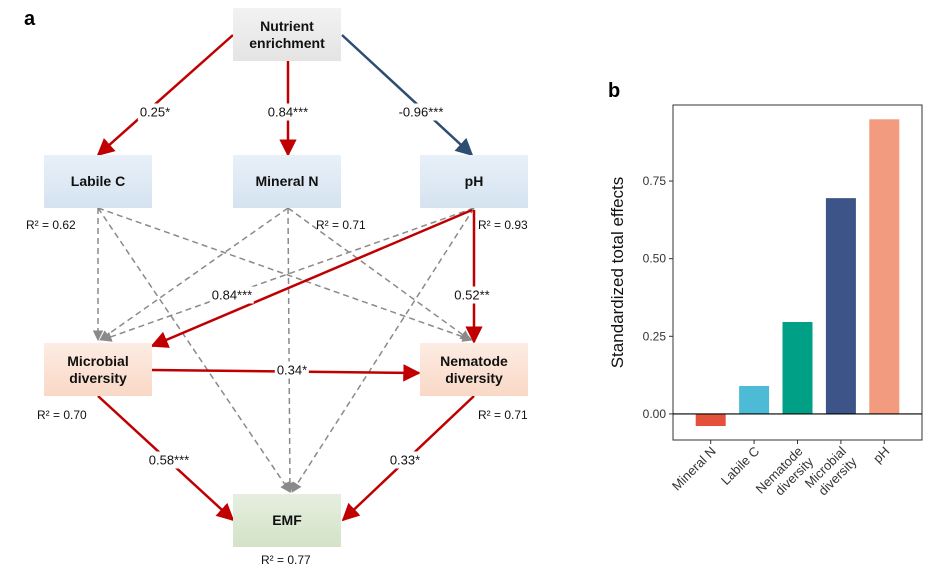 The image size is (950, 571). I want to click on y-axis-label: Standardized total effects, so click(617, 273).